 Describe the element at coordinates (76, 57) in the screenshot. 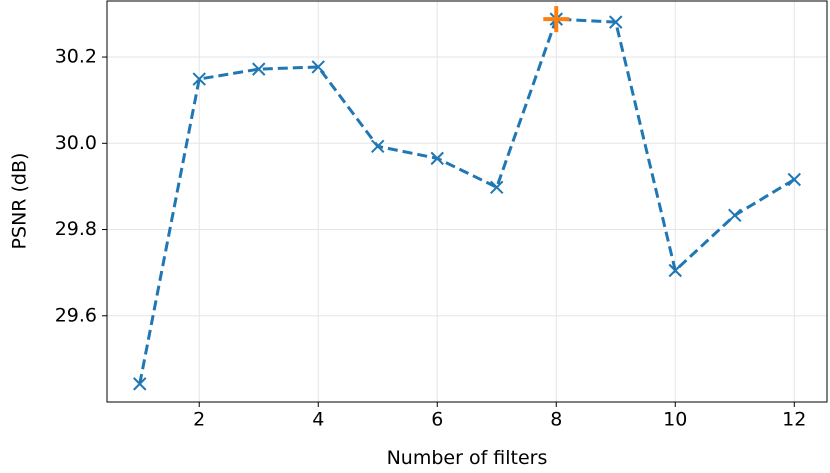

I see `y-tick-label: 30.2` at that location.